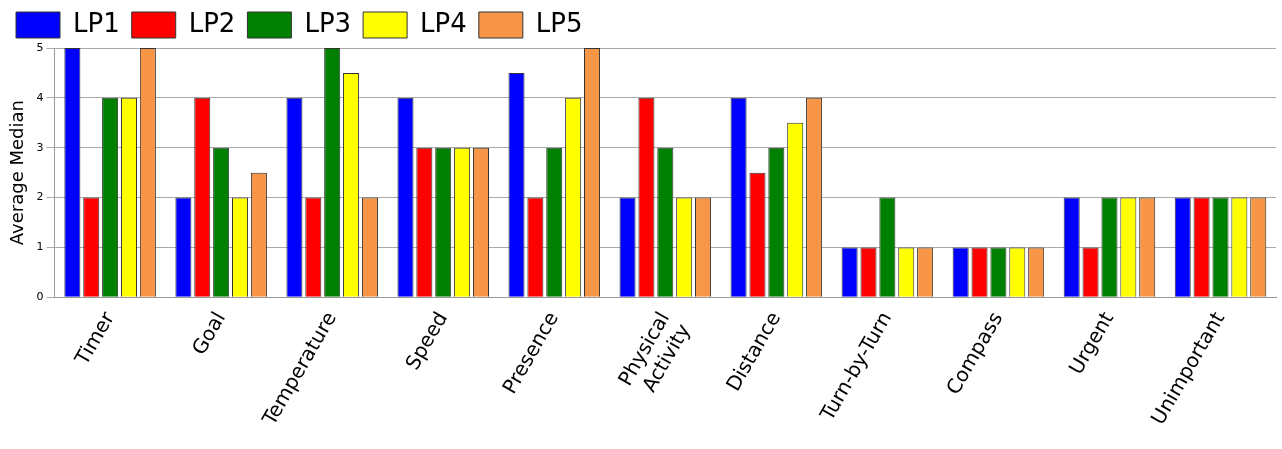 This screenshot has width=1282, height=449. Describe the element at coordinates (40, 47) in the screenshot. I see `y-tick-label: 5` at that location.